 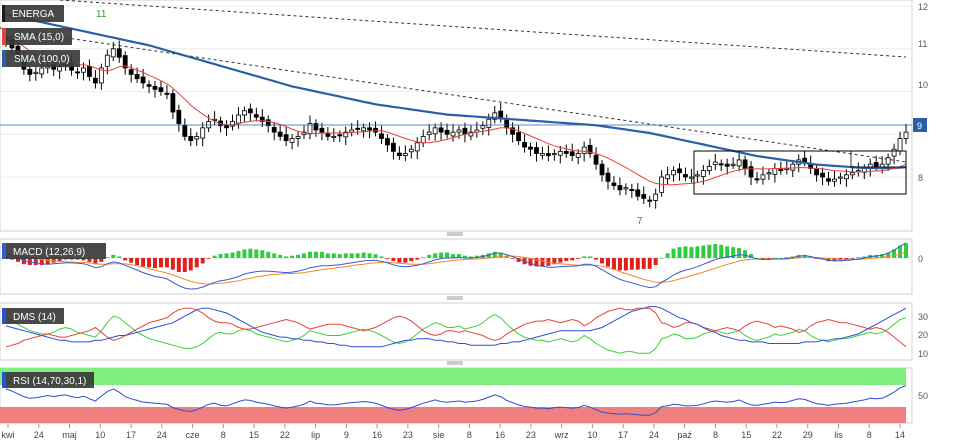 I want to click on sma100-legend: SMA (100,0), so click(x=42, y=59).